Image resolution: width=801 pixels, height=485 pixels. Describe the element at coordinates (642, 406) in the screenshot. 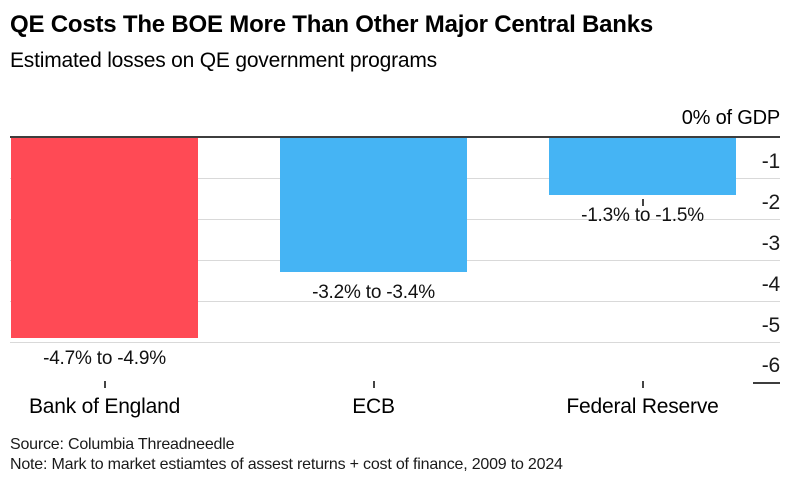

I see `x-axis-label-federal-reserve: Federal Reserve` at that location.